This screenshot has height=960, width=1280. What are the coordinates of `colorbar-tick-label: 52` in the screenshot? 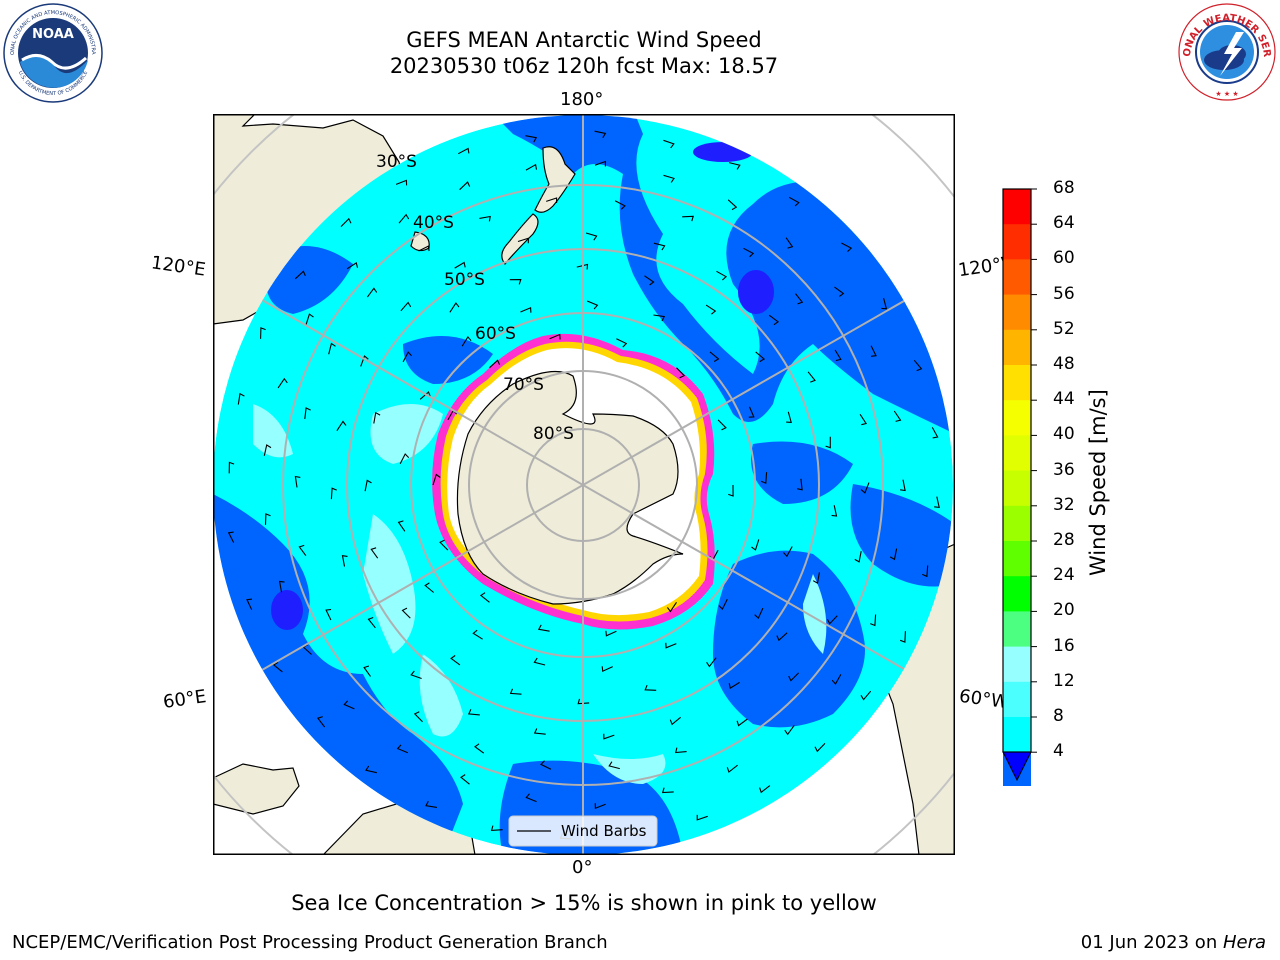 It's located at (1064, 328).